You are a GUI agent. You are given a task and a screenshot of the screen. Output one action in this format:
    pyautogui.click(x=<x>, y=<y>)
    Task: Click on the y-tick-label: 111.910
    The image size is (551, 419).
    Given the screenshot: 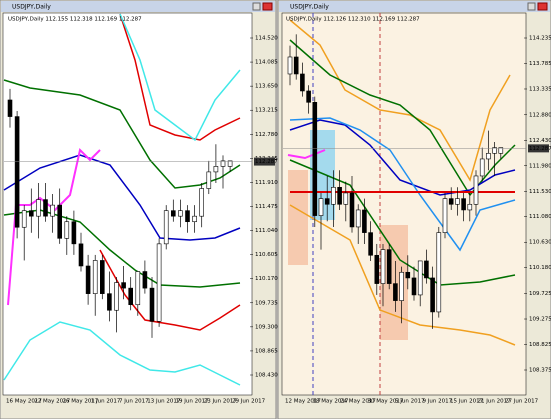 What is the action you would take?
    pyautogui.click(x=266, y=183)
    